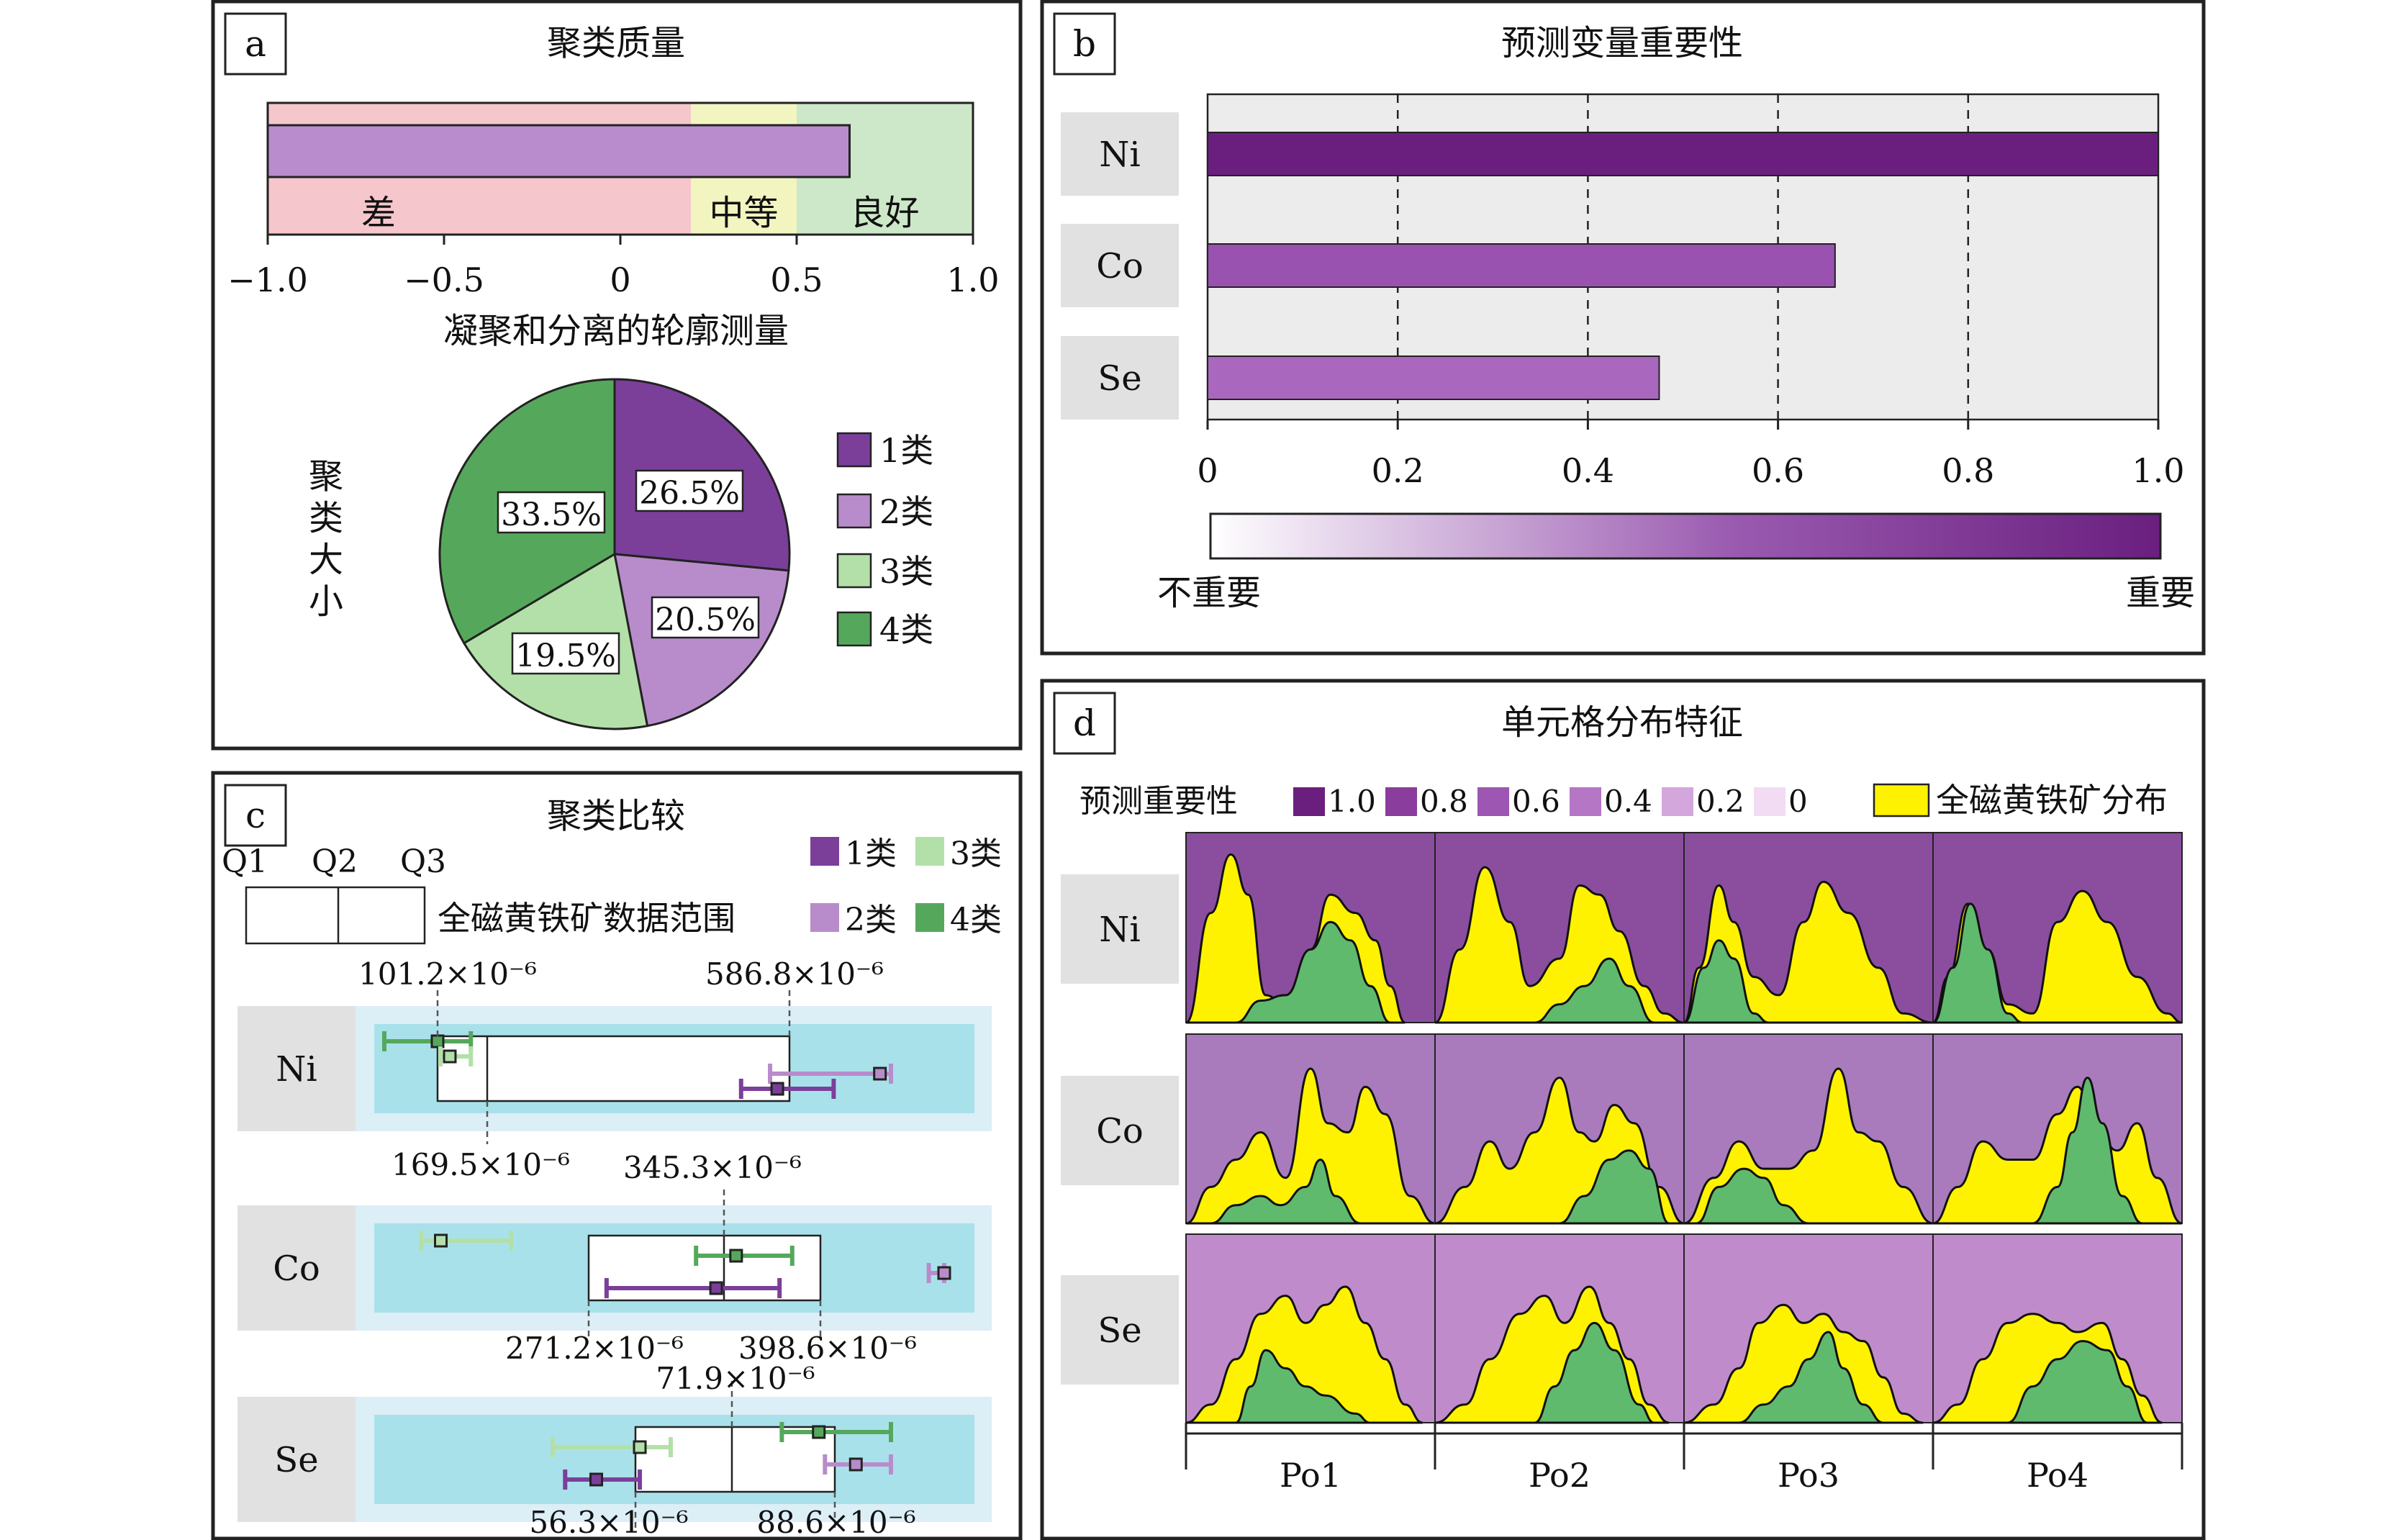 This screenshot has width=2408, height=1540. Describe the element at coordinates (245, 861) in the screenshot. I see `legend-q1: Q1` at that location.